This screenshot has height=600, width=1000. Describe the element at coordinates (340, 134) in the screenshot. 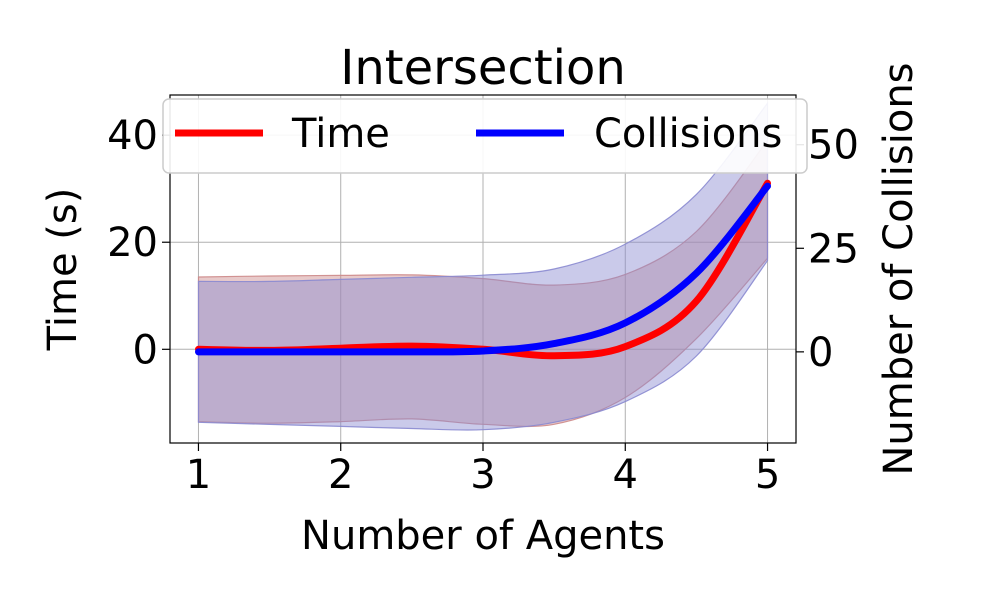

I see `legend-label-time: Time` at that location.